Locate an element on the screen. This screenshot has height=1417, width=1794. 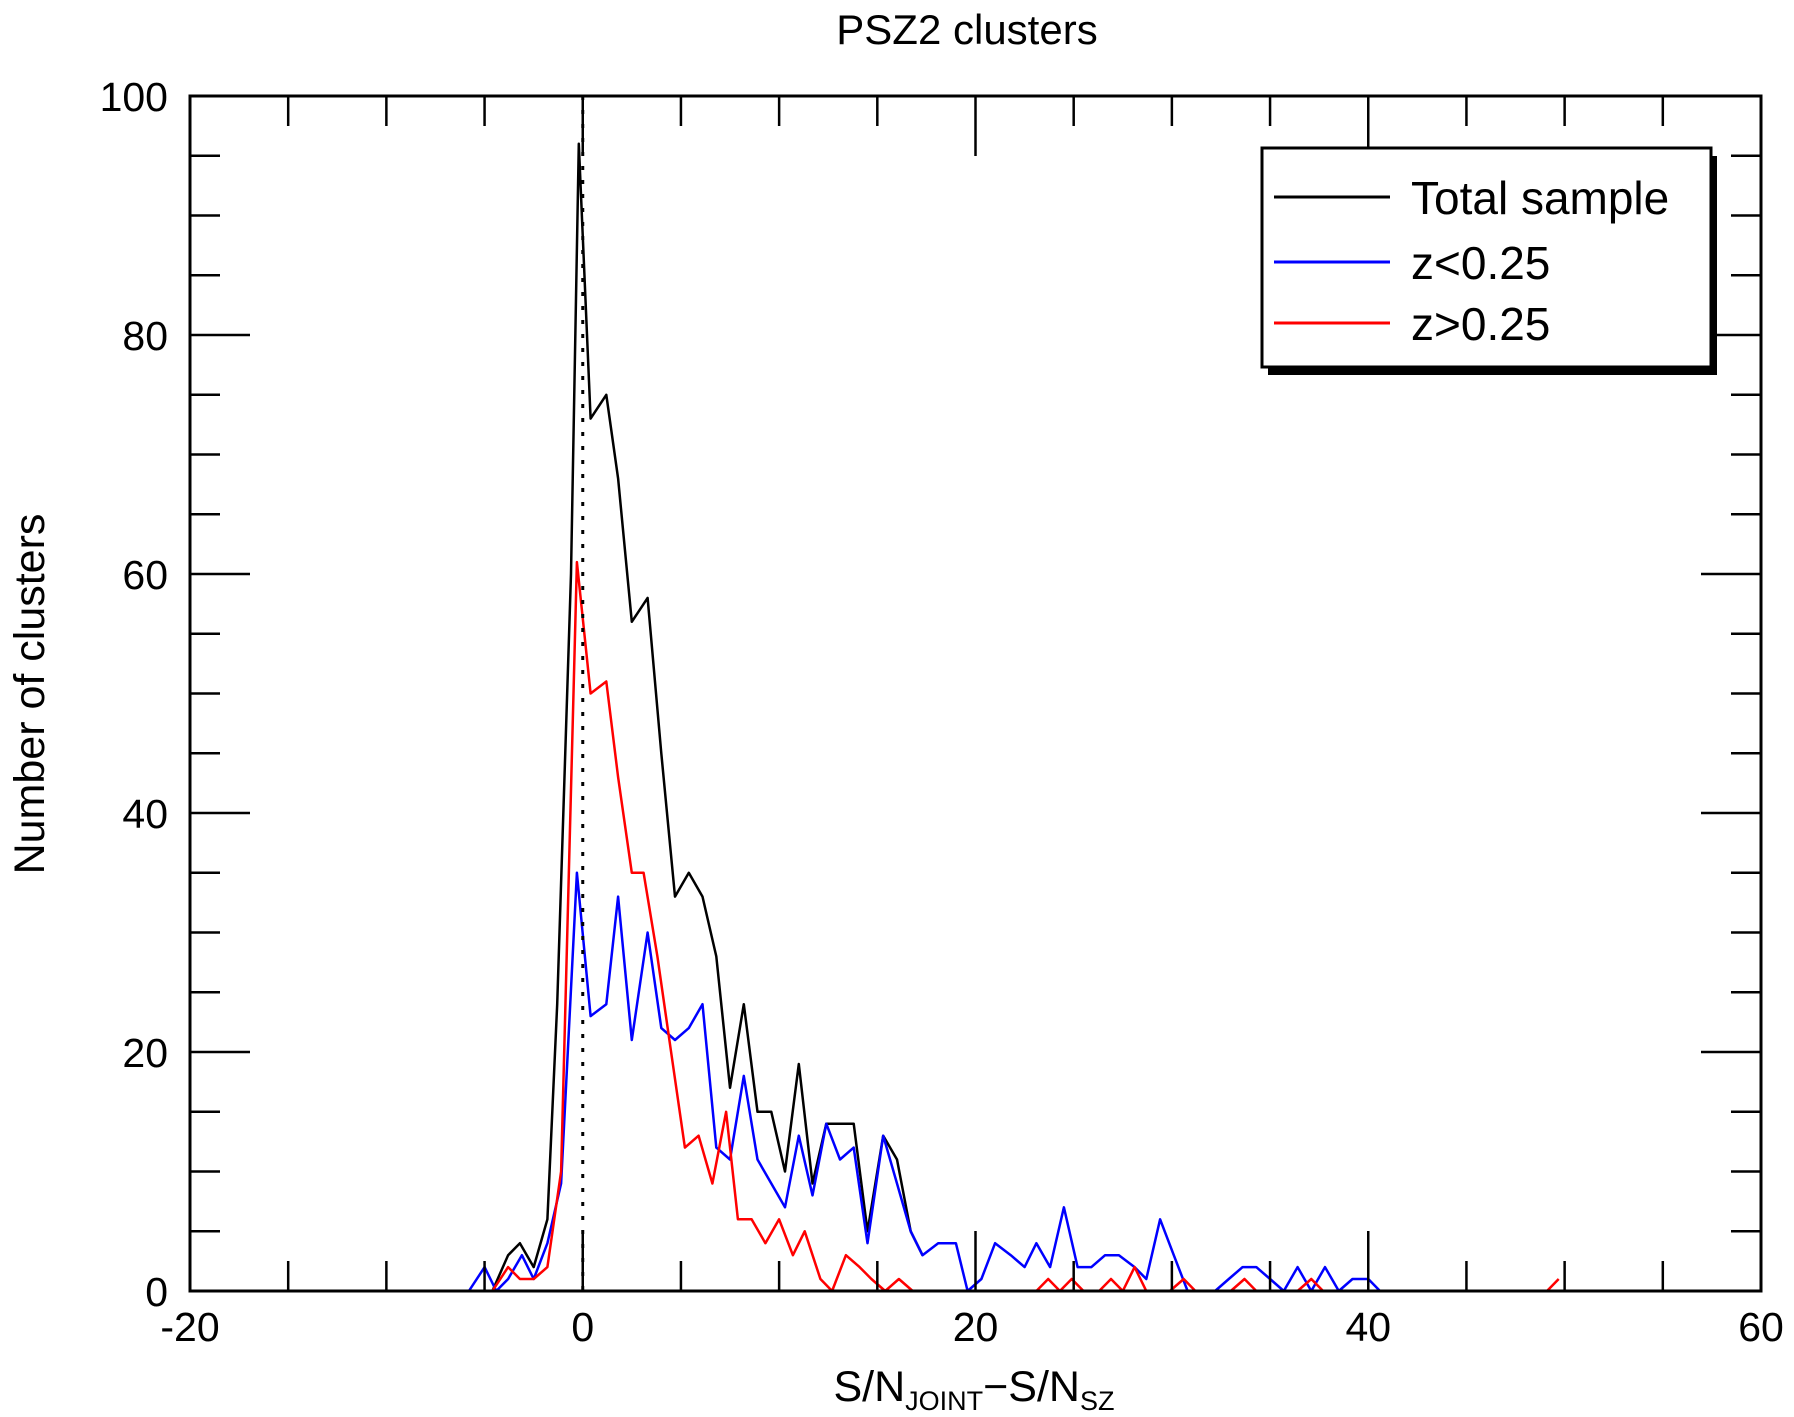
x-tick-label: 0 is located at coordinates (582, 1327).